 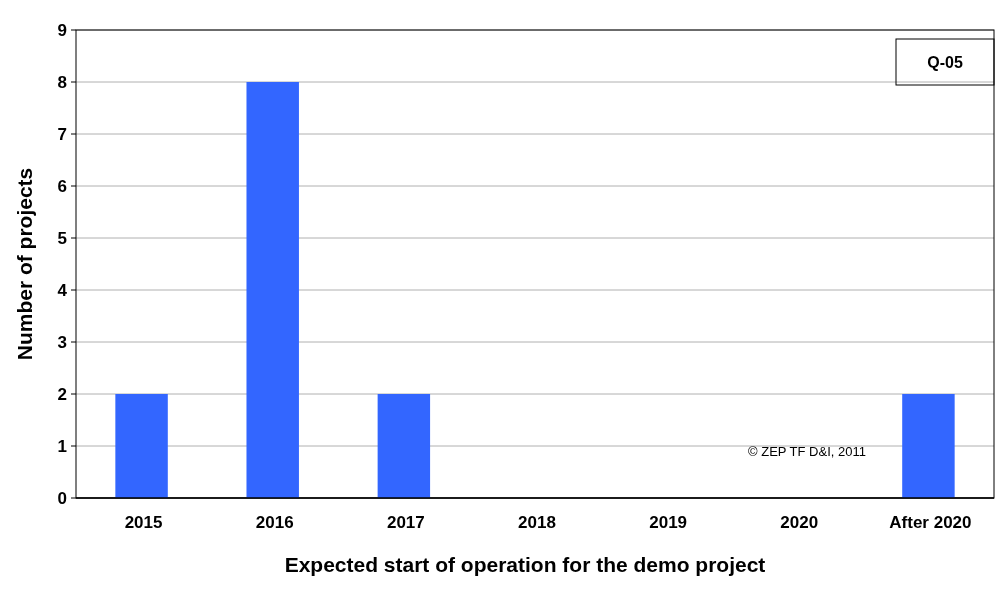 What do you see at coordinates (405, 522) in the screenshot?
I see `x-tick-label: 2017` at bounding box center [405, 522].